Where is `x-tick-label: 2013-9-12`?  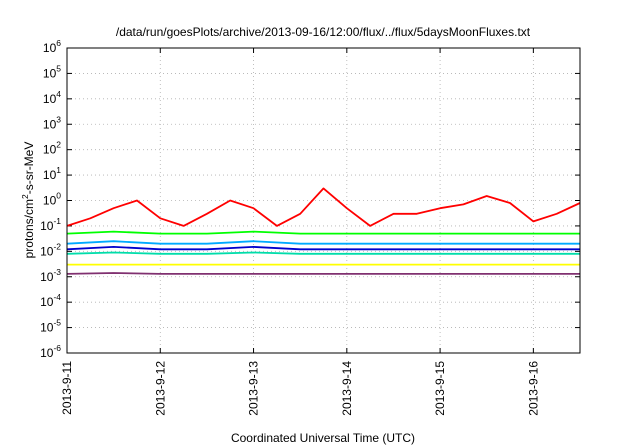
x-tick-label: 2013-9-12 is located at coordinates (160, 388).